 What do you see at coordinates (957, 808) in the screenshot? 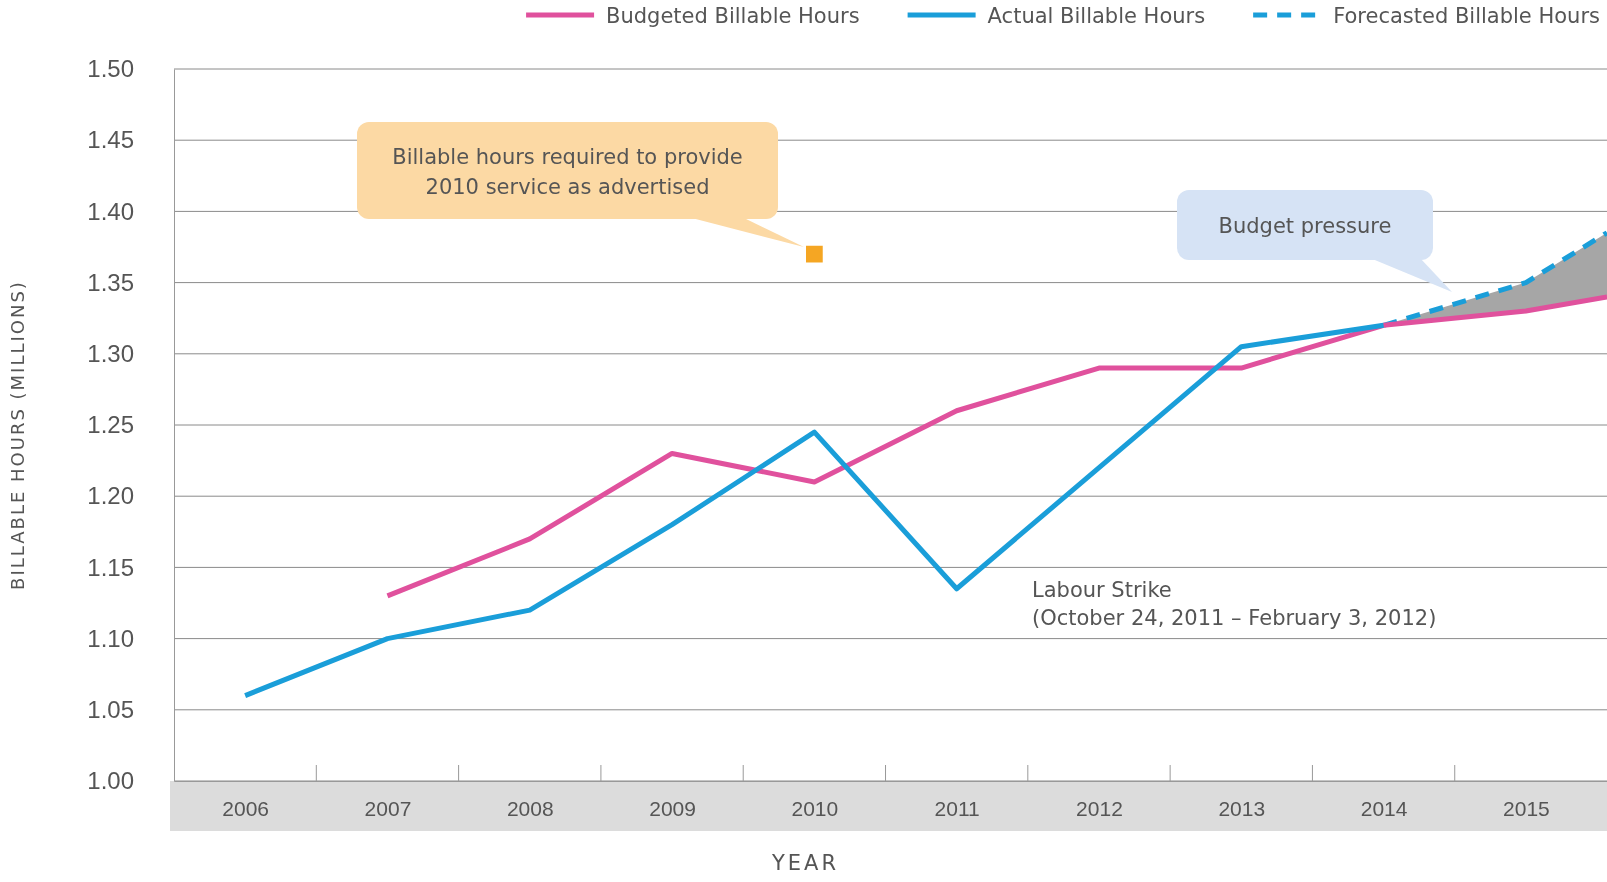
I see `x-tick-label: 2011` at bounding box center [957, 808].